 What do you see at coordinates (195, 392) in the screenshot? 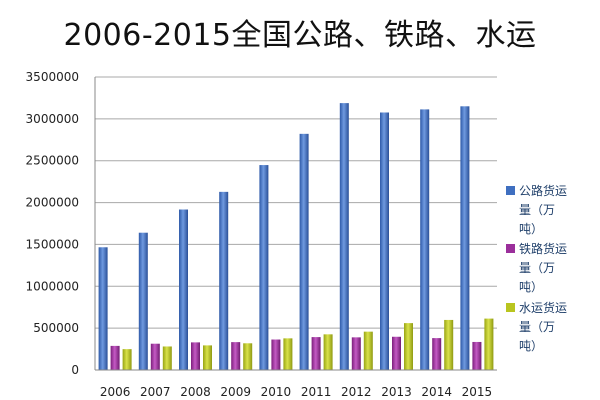
I see `x-tick-label: 2008` at bounding box center [195, 392].